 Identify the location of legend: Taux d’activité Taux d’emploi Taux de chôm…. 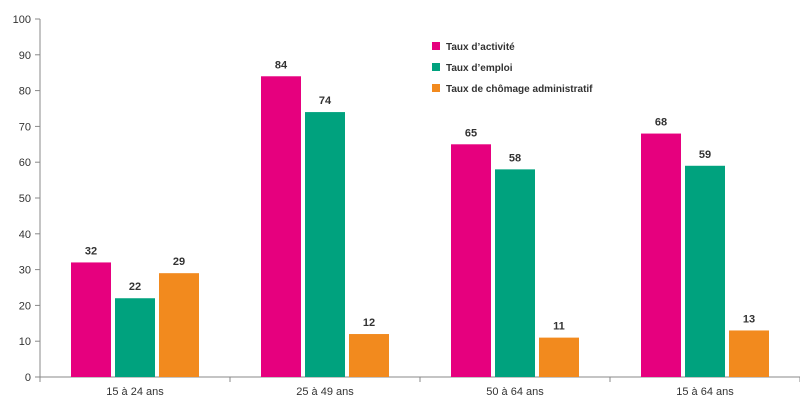
(512, 68).